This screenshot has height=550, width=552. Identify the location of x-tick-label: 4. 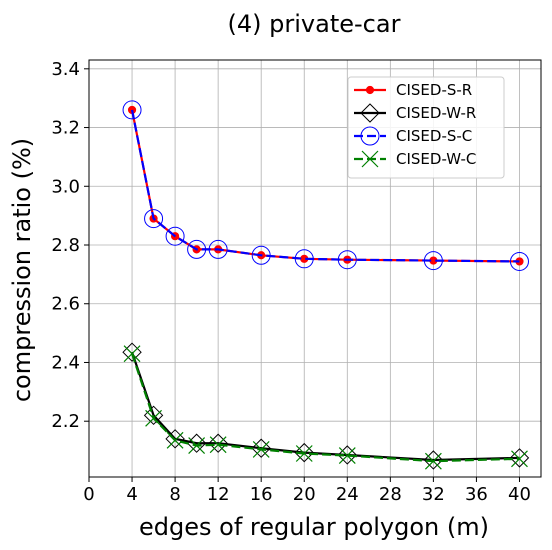
(131, 494).